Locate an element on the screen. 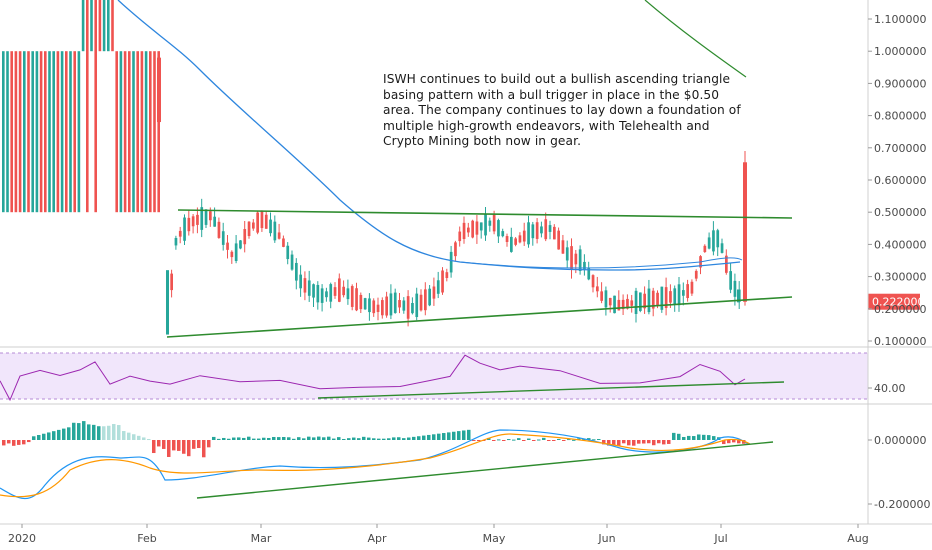 The width and height of the screenshot is (932, 550). rsi-band is located at coordinates (434, 376).